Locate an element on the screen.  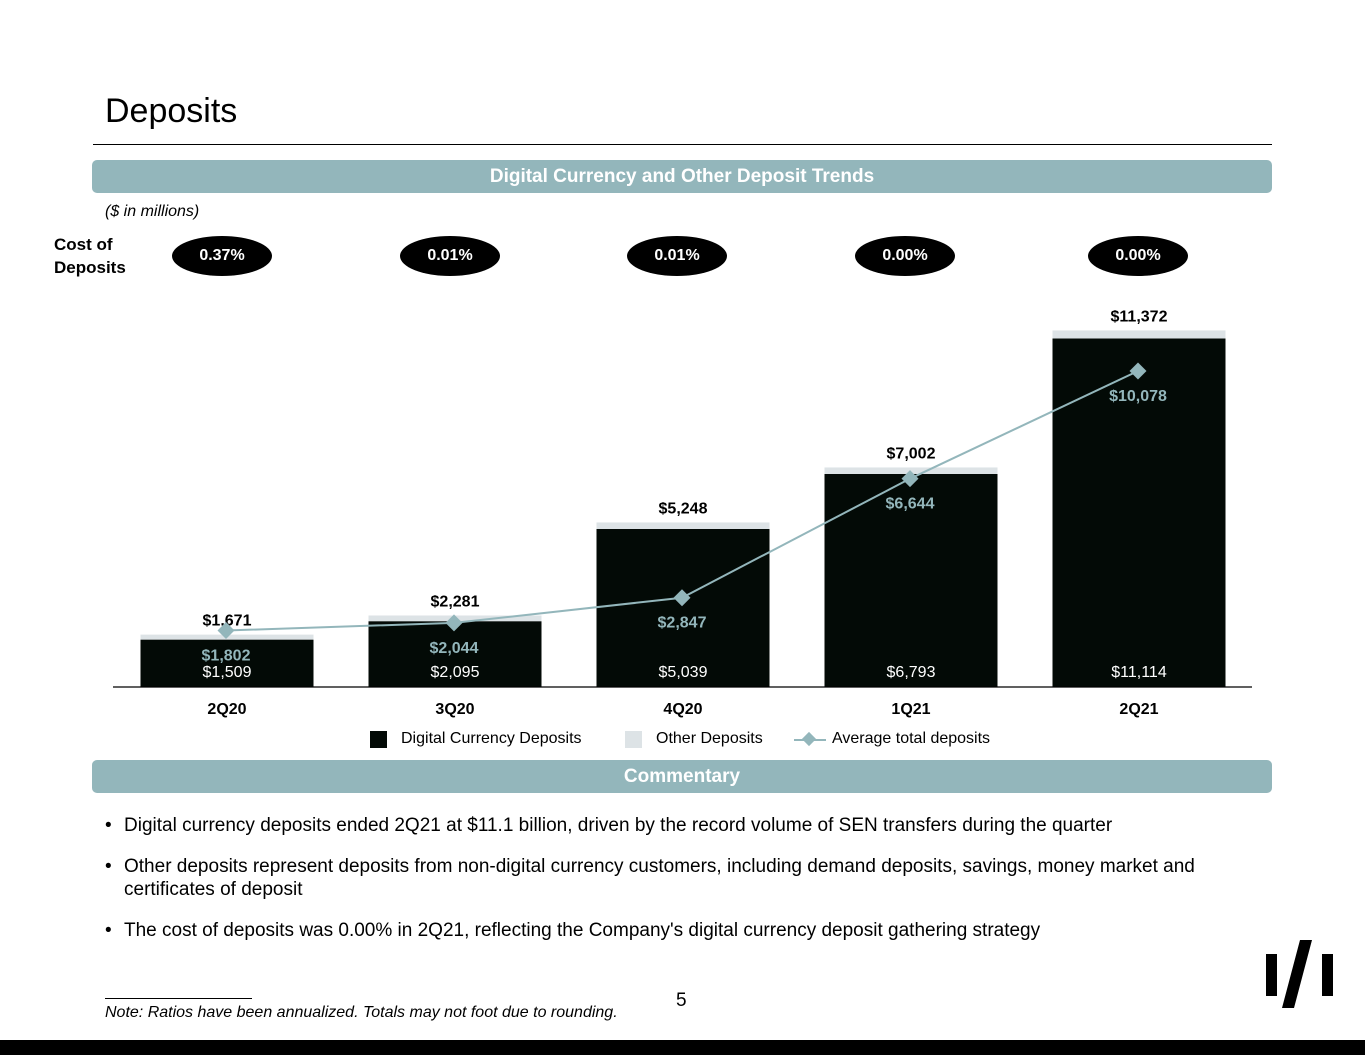
average-value-label: $10,078 is located at coordinates (1138, 396).